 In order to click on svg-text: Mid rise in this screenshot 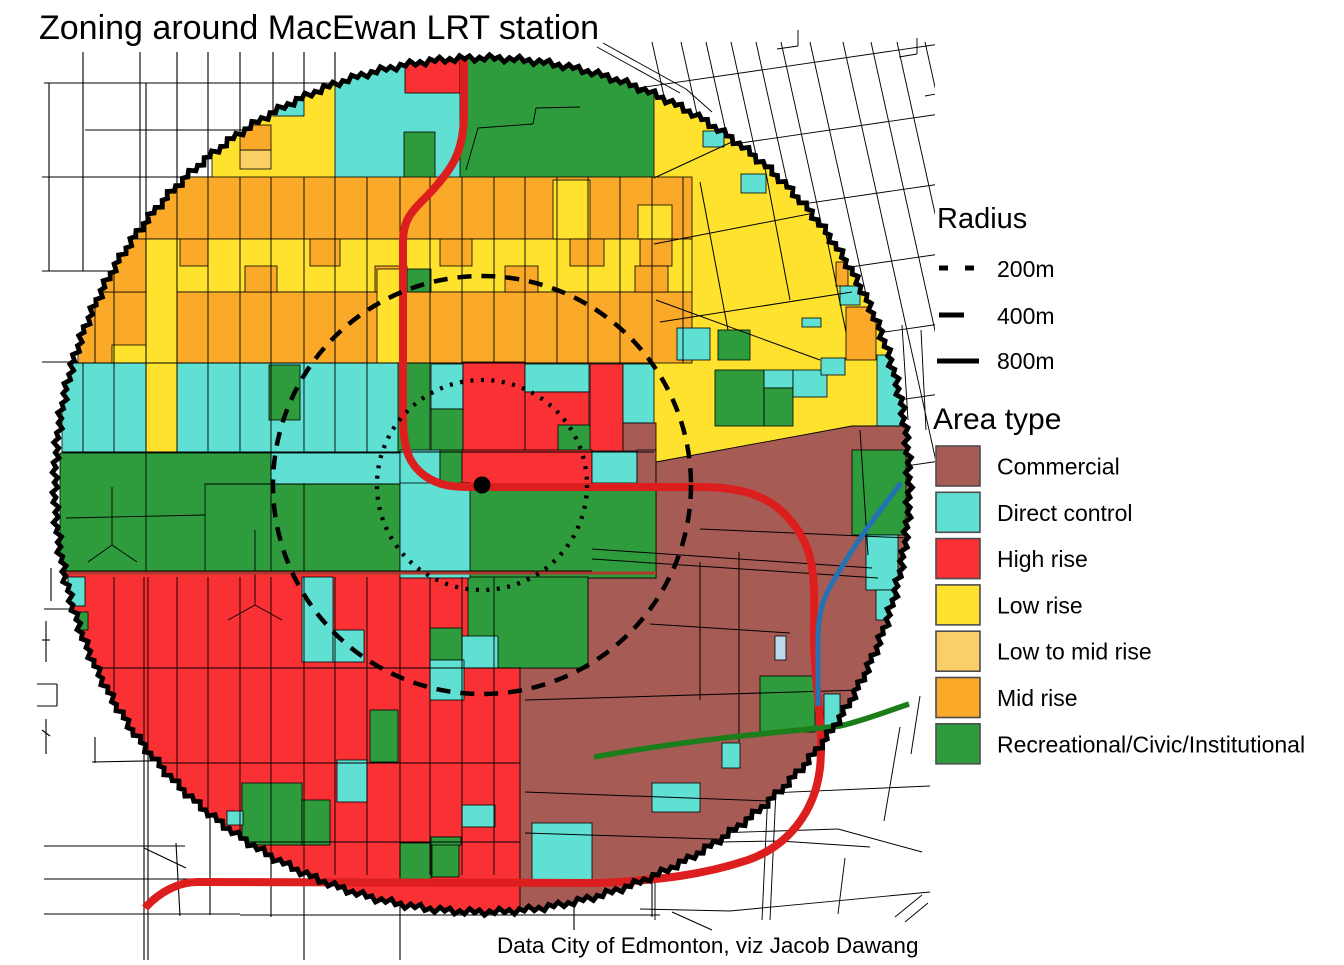, I will do `click(1037, 698)`.